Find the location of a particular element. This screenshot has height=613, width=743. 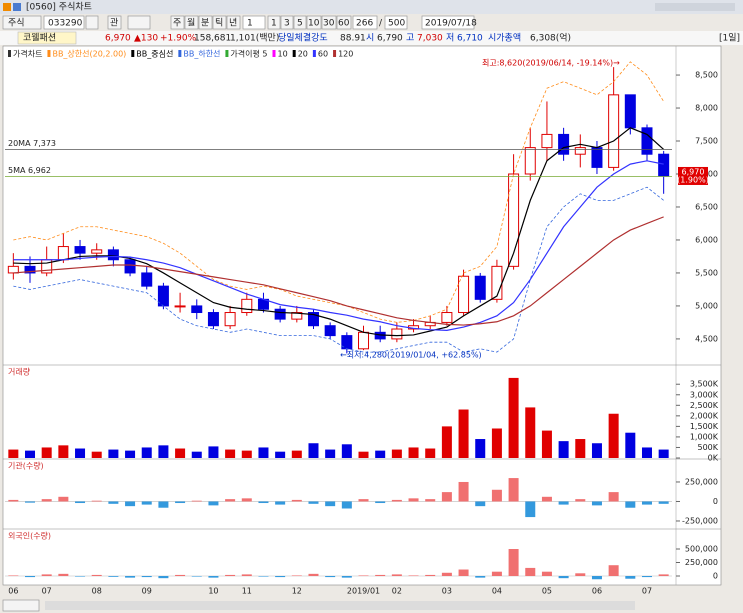

count-input is located at coordinates (365, 22).